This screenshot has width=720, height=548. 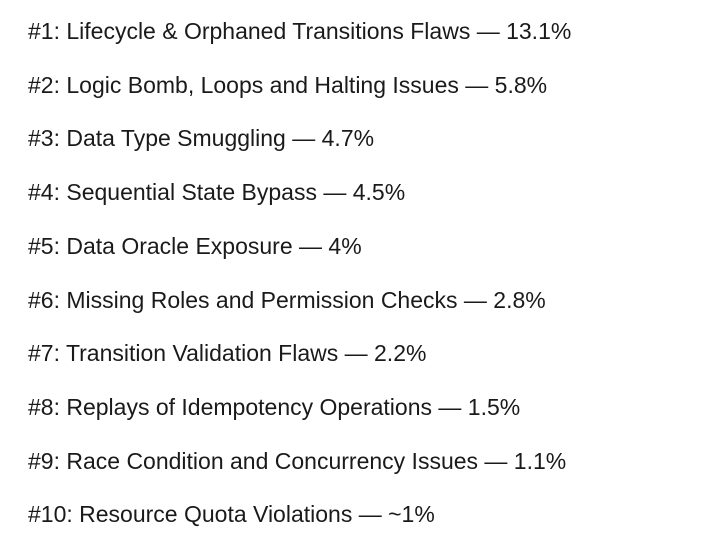 What do you see at coordinates (231, 514) in the screenshot?
I see `list-item: #10: Resource Quota Violations — ~1%` at bounding box center [231, 514].